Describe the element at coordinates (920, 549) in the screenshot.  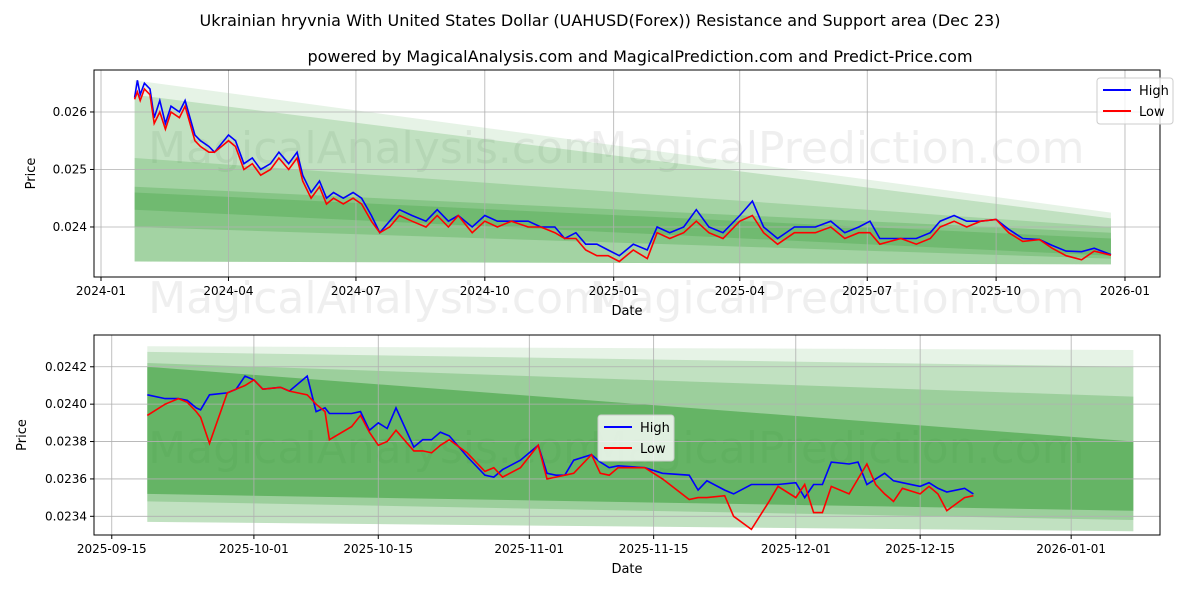
I see `x-tick-label: 2025-12-15` at that location.